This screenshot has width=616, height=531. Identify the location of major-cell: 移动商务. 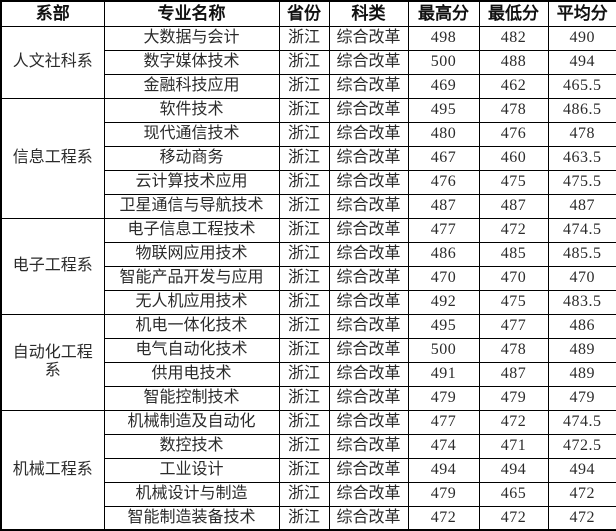
(191, 158).